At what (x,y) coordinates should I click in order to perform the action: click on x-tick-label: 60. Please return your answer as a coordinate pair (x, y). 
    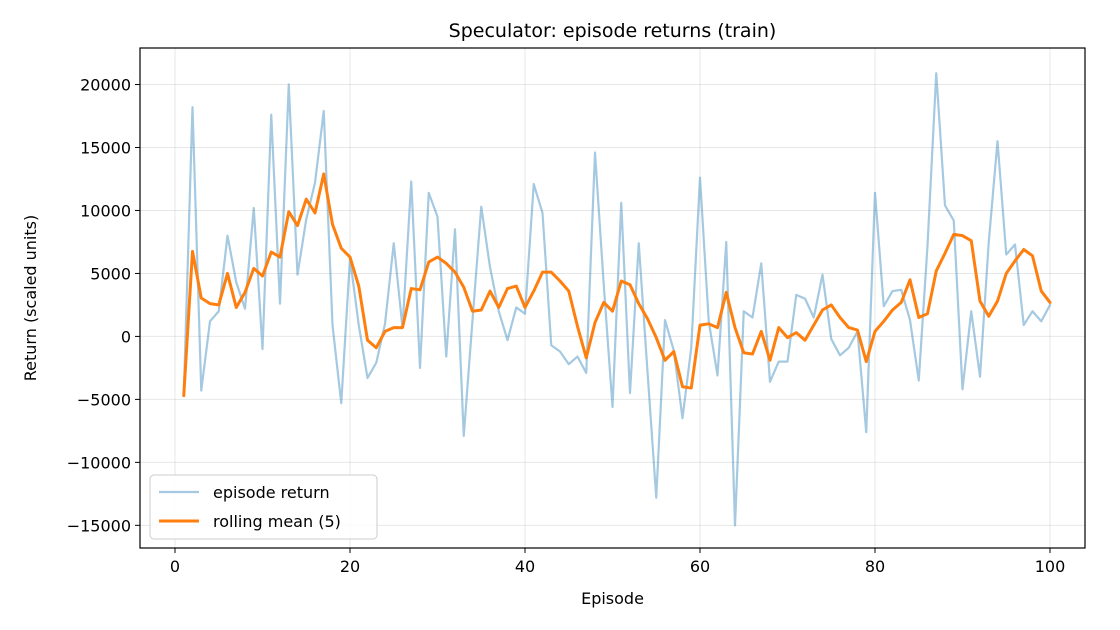
    Looking at the image, I should click on (700, 566).